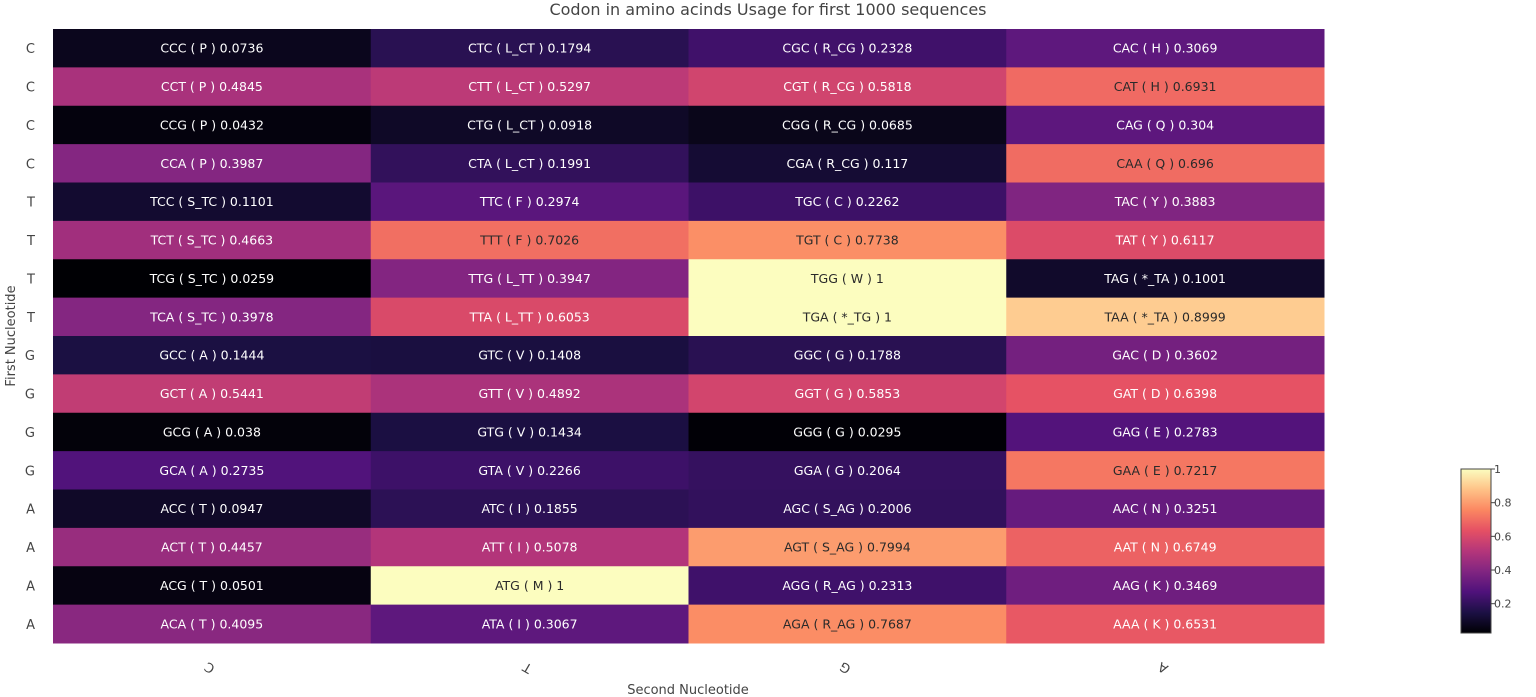 The height and width of the screenshot is (697, 1536). I want to click on colorbar-tick-label: 0.6, so click(1503, 536).